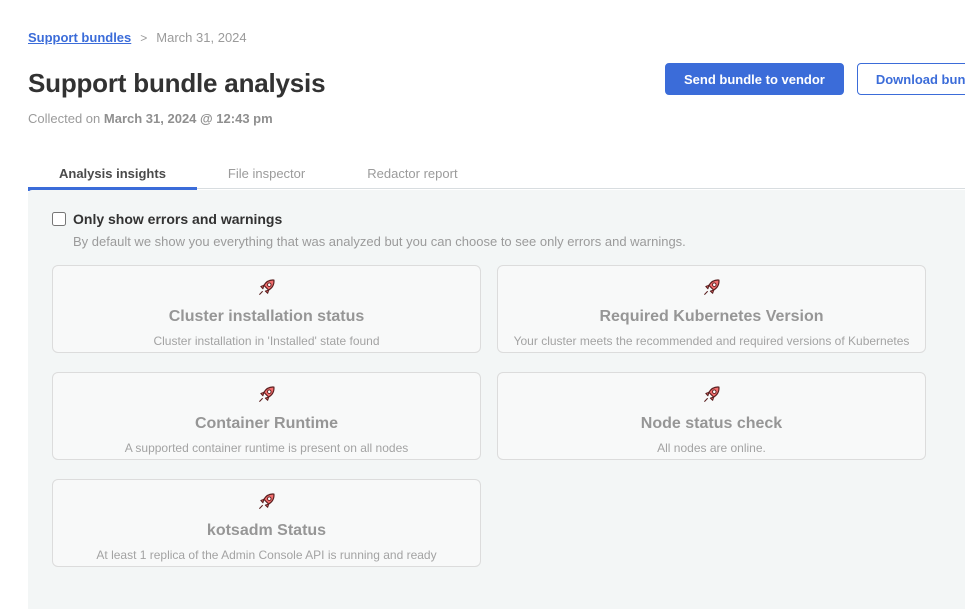 The width and height of the screenshot is (965, 615). Describe the element at coordinates (188, 118) in the screenshot. I see `collected-date: March 31, 2024 @ 12:43 pm` at that location.